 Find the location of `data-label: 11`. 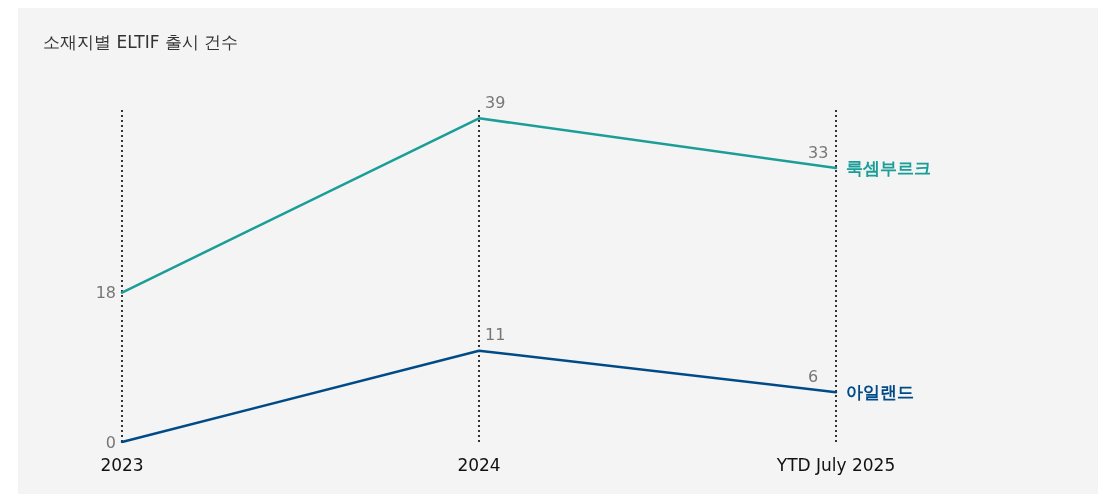

data-label: 11 is located at coordinates (495, 335).